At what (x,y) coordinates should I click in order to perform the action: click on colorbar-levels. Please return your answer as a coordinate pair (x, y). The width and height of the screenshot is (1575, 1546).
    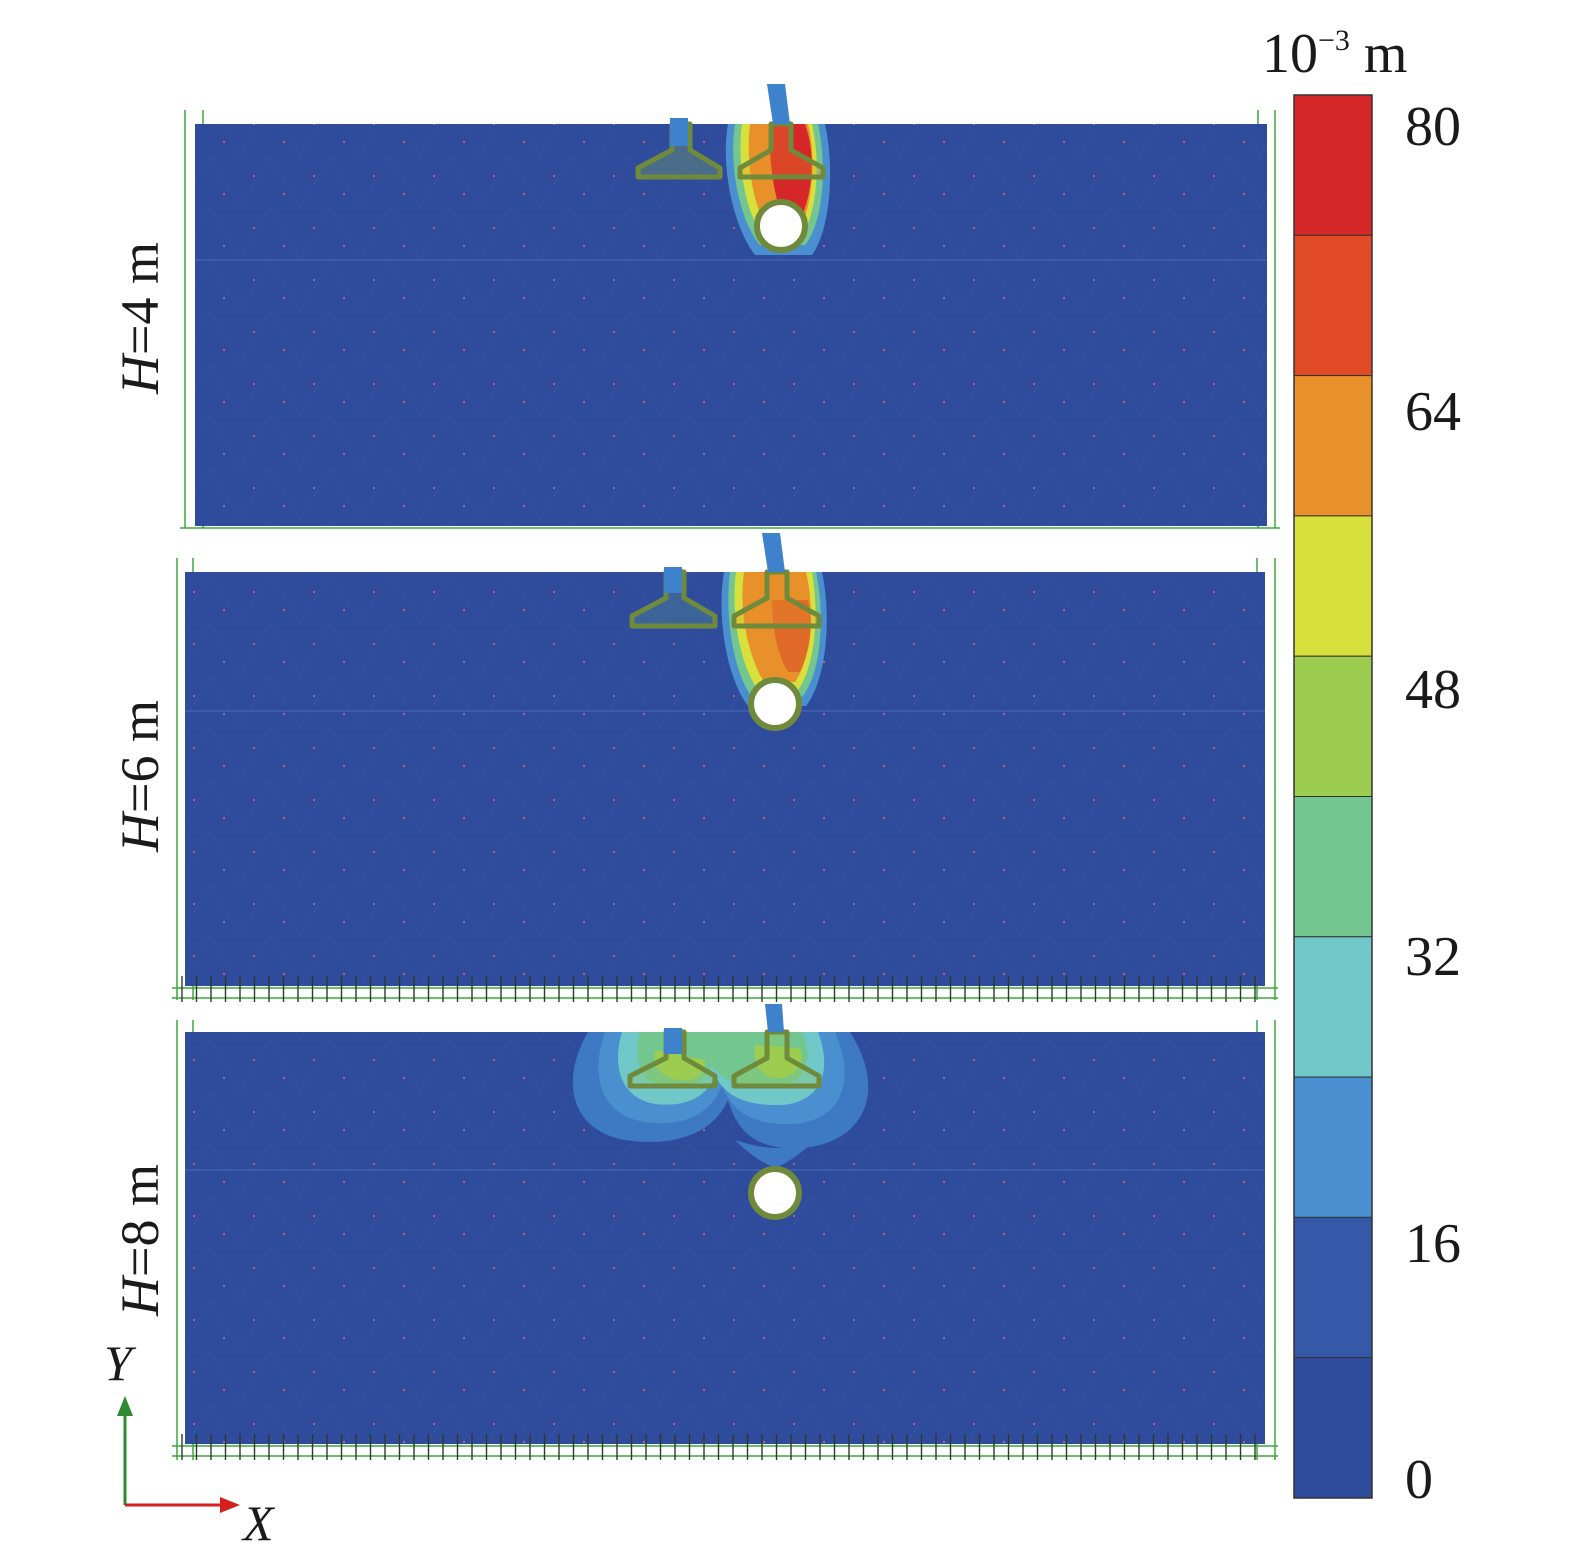
    Looking at the image, I should click on (1333, 796).